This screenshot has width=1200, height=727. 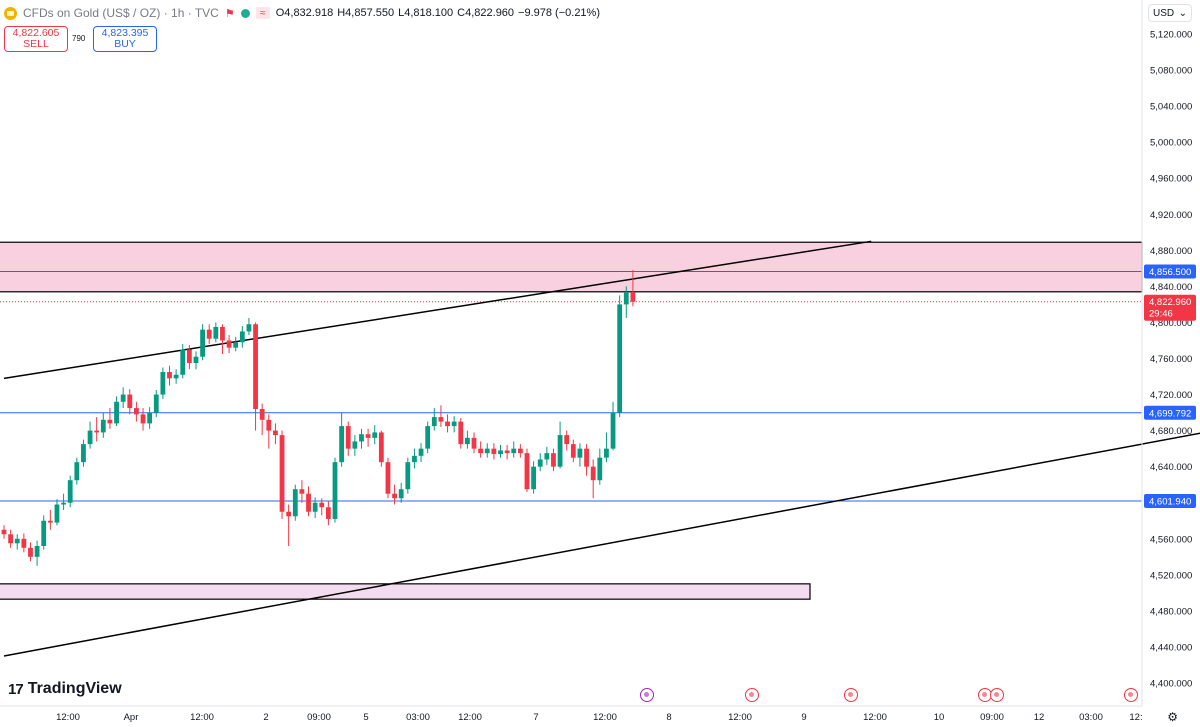 What do you see at coordinates (559, 13) in the screenshot?
I see `change-value: −9.978 (−0.21%)` at bounding box center [559, 13].